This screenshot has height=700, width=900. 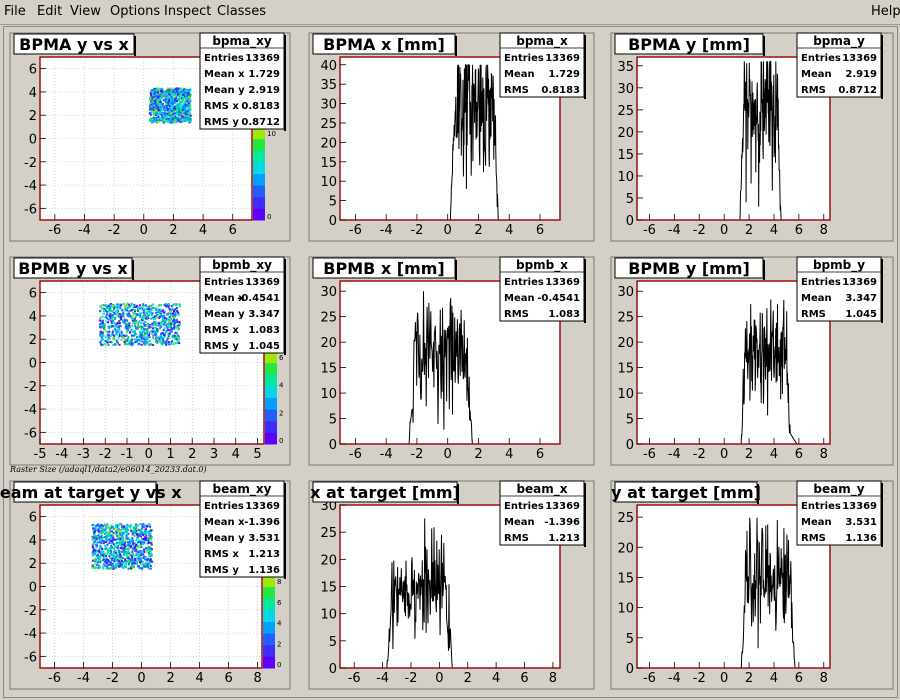 I want to click on x-tick-label: -3, so click(x=83, y=454).